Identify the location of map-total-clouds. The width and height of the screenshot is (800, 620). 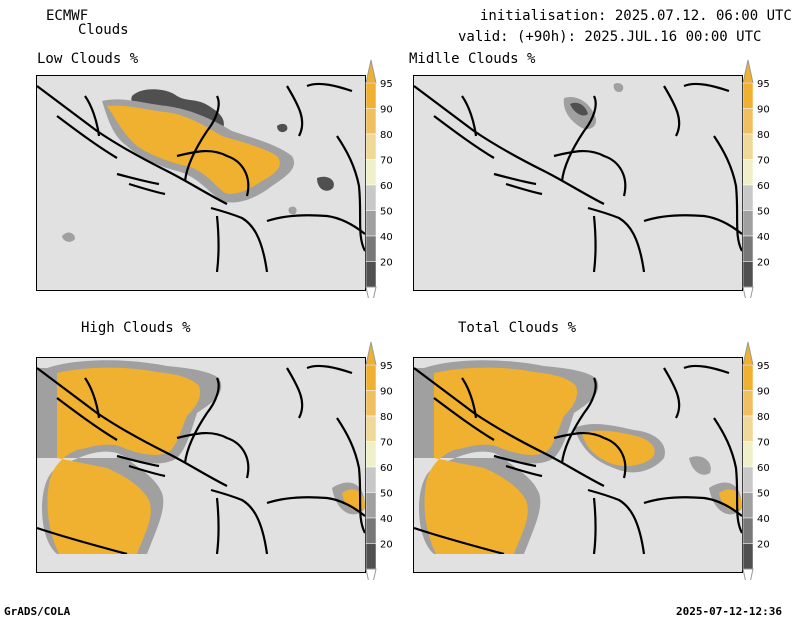
(578, 457).